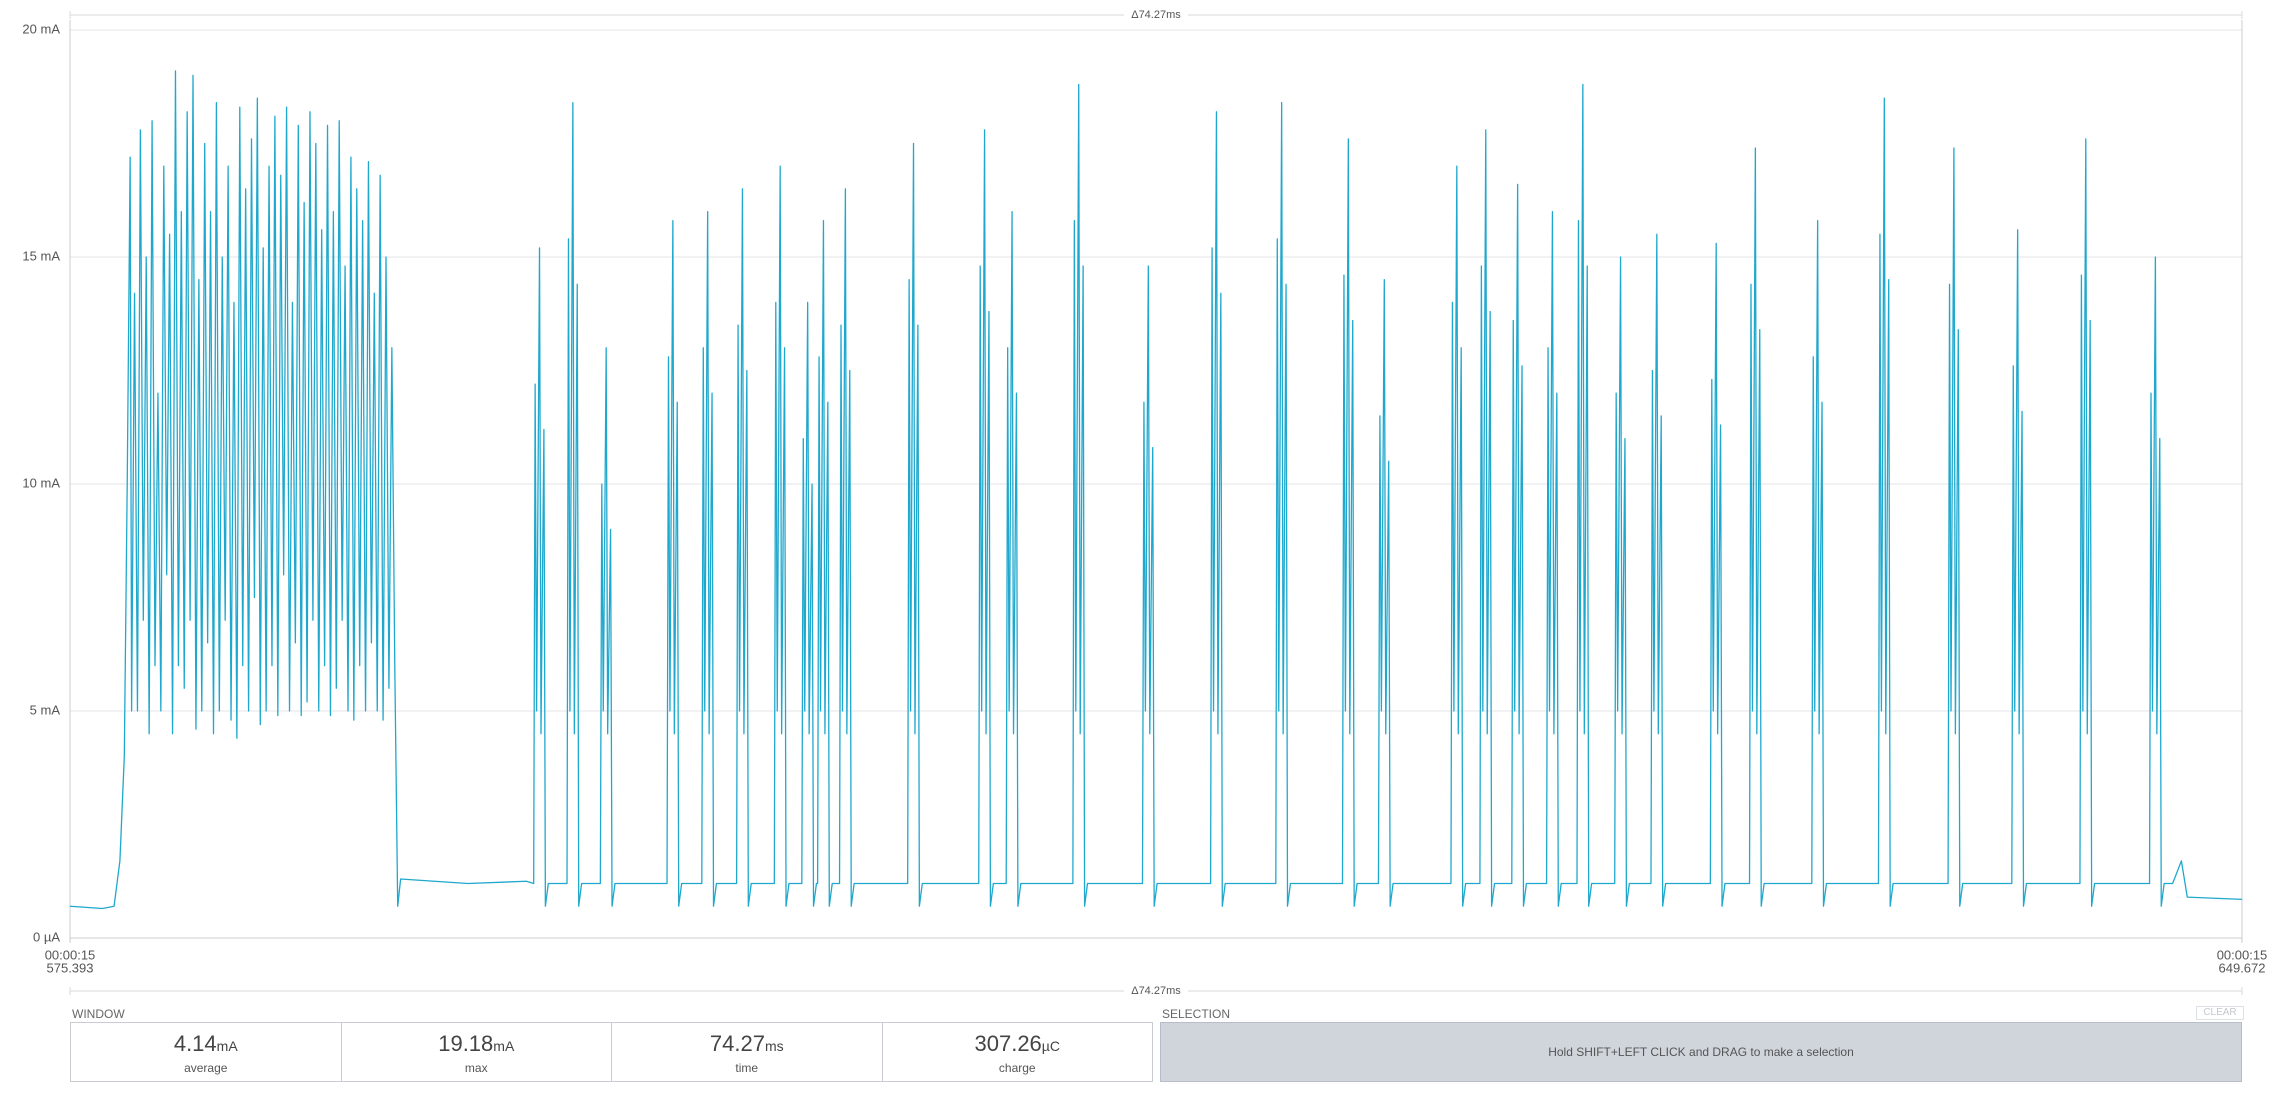 This screenshot has height=1094, width=2272. Describe the element at coordinates (476, 1068) in the screenshot. I see `stat-label: max` at that location.